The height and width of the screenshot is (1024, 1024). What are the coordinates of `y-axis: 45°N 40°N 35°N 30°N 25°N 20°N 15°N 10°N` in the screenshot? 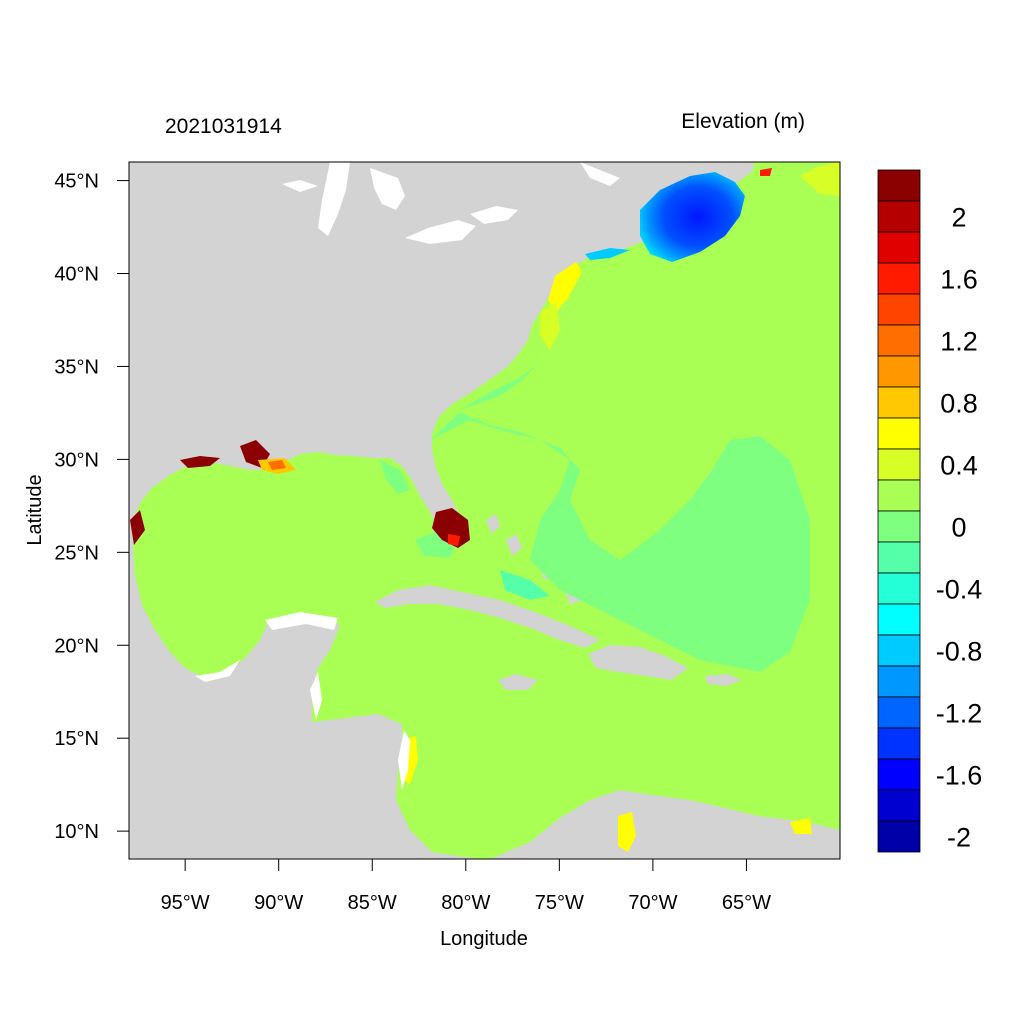 It's located at (91, 507).